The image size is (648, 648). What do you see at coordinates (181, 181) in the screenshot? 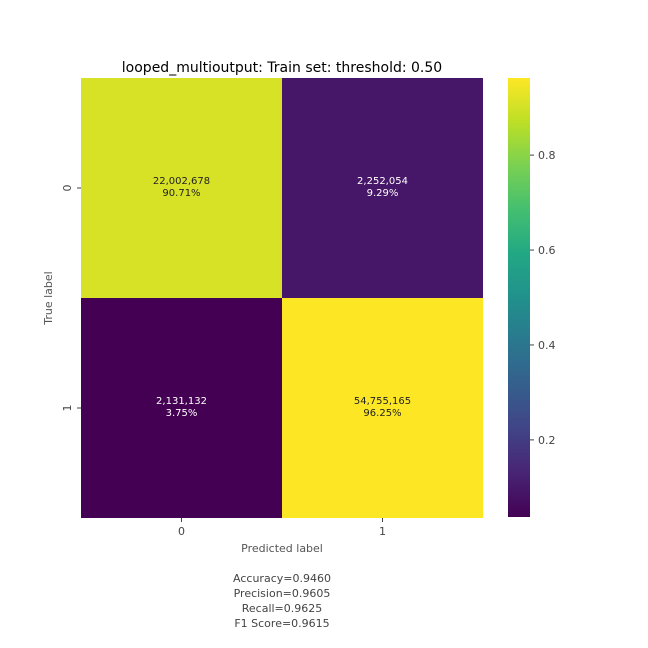
I see `cell-0-0-count: 22,002,678` at bounding box center [181, 181].